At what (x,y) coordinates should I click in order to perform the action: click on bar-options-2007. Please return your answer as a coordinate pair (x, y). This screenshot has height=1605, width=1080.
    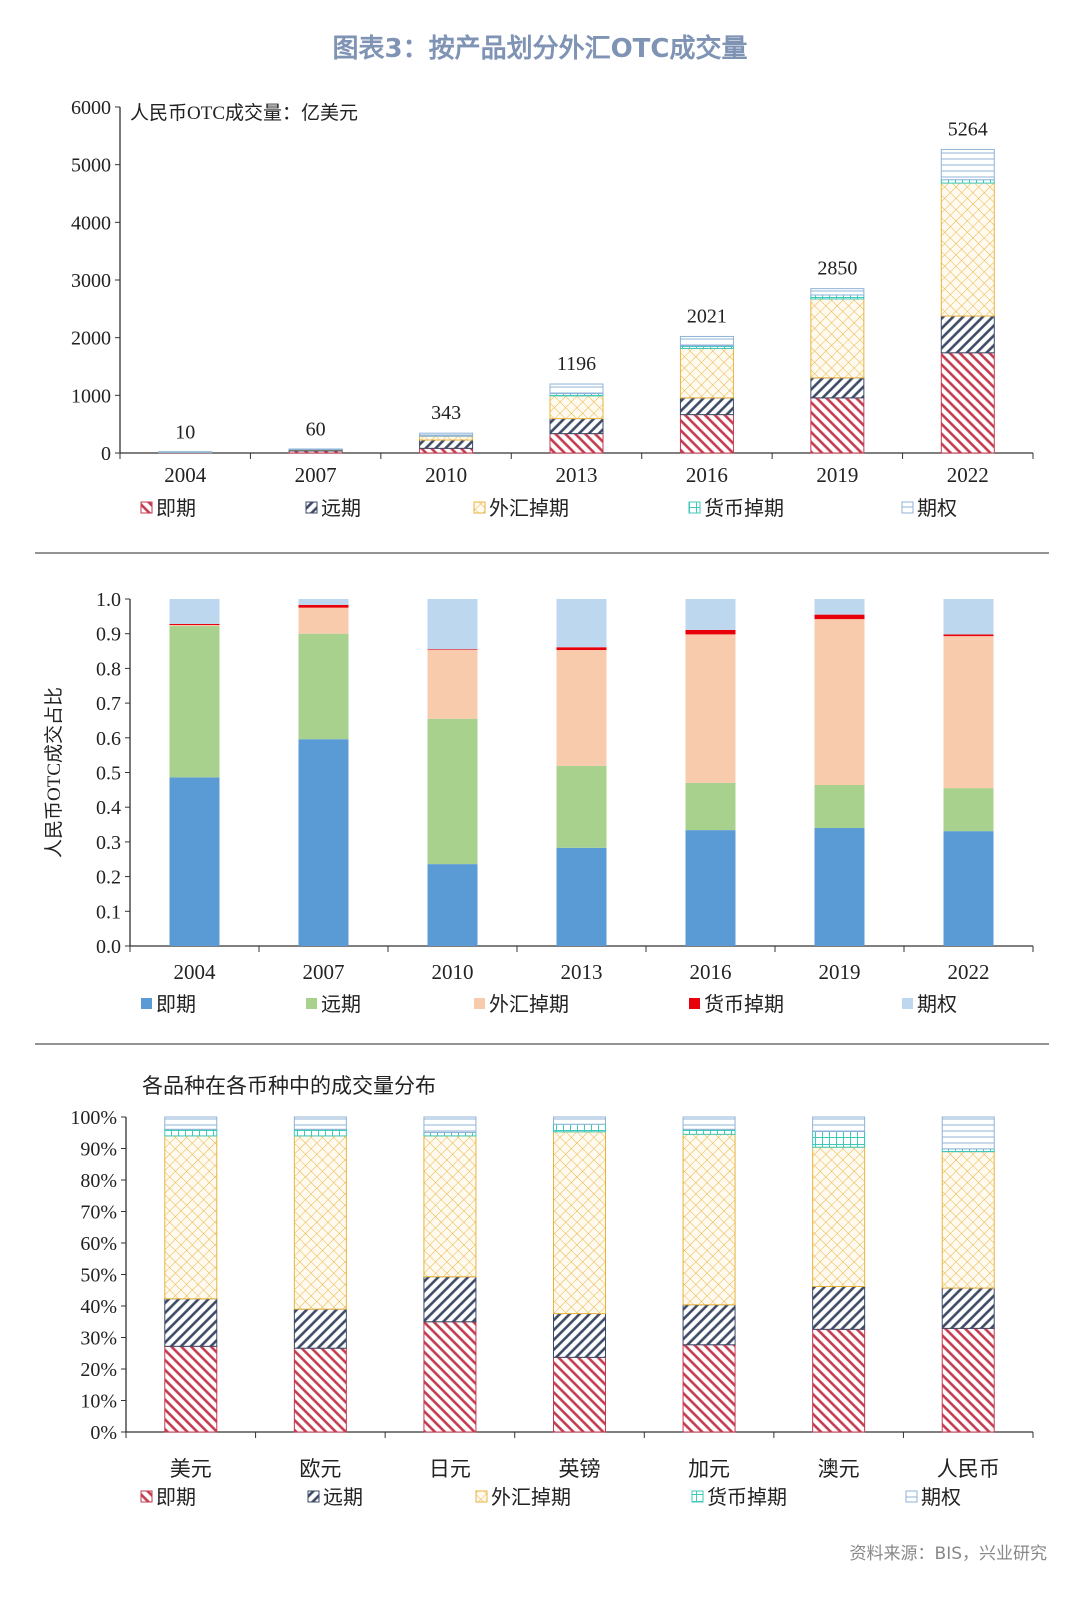
    Looking at the image, I should click on (315, 449).